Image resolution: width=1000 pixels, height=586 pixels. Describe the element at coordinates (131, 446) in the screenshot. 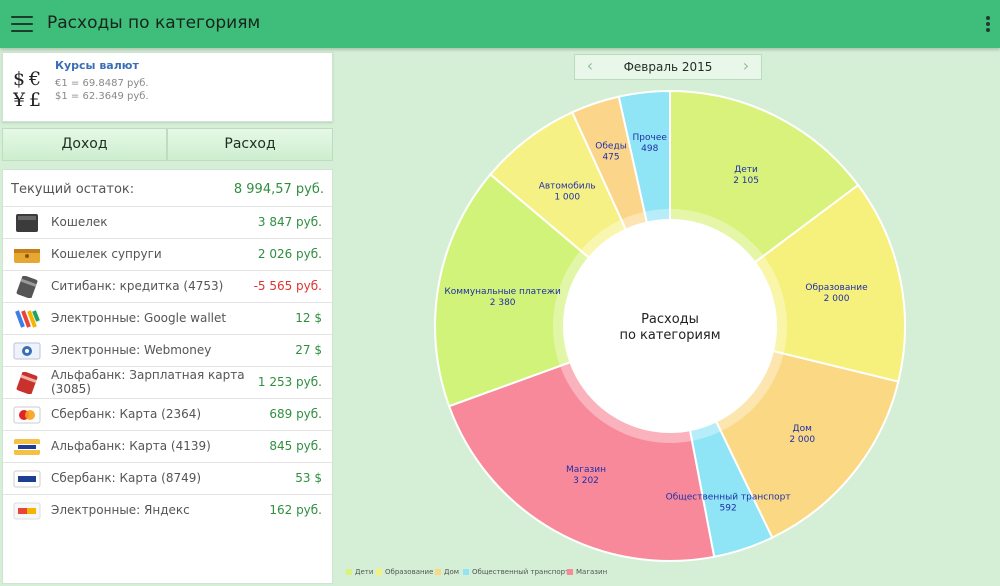

I see `account-name: Альфабанк: Карта (4139)` at that location.